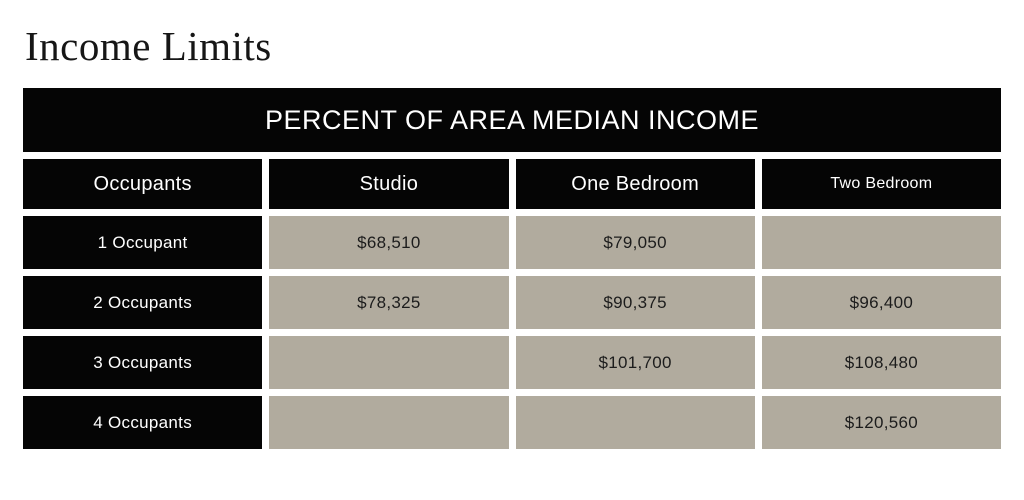 The image size is (1024, 500). What do you see at coordinates (143, 242) in the screenshot?
I see `row-label-1-occupant: 1 Occupant` at bounding box center [143, 242].